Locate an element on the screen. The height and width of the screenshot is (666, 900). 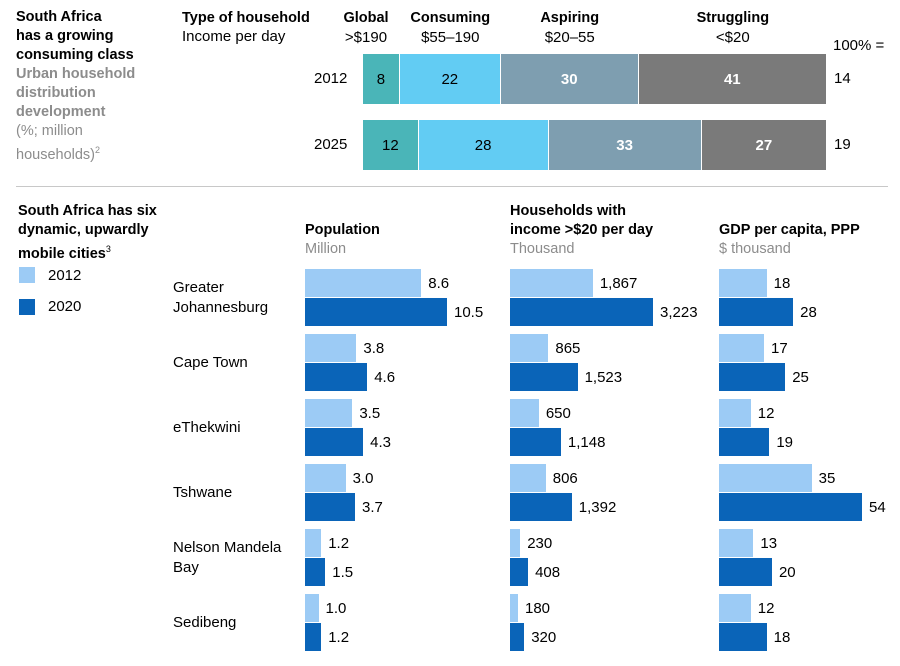
value-population-2012-2: 3.5 is located at coordinates (370, 413).